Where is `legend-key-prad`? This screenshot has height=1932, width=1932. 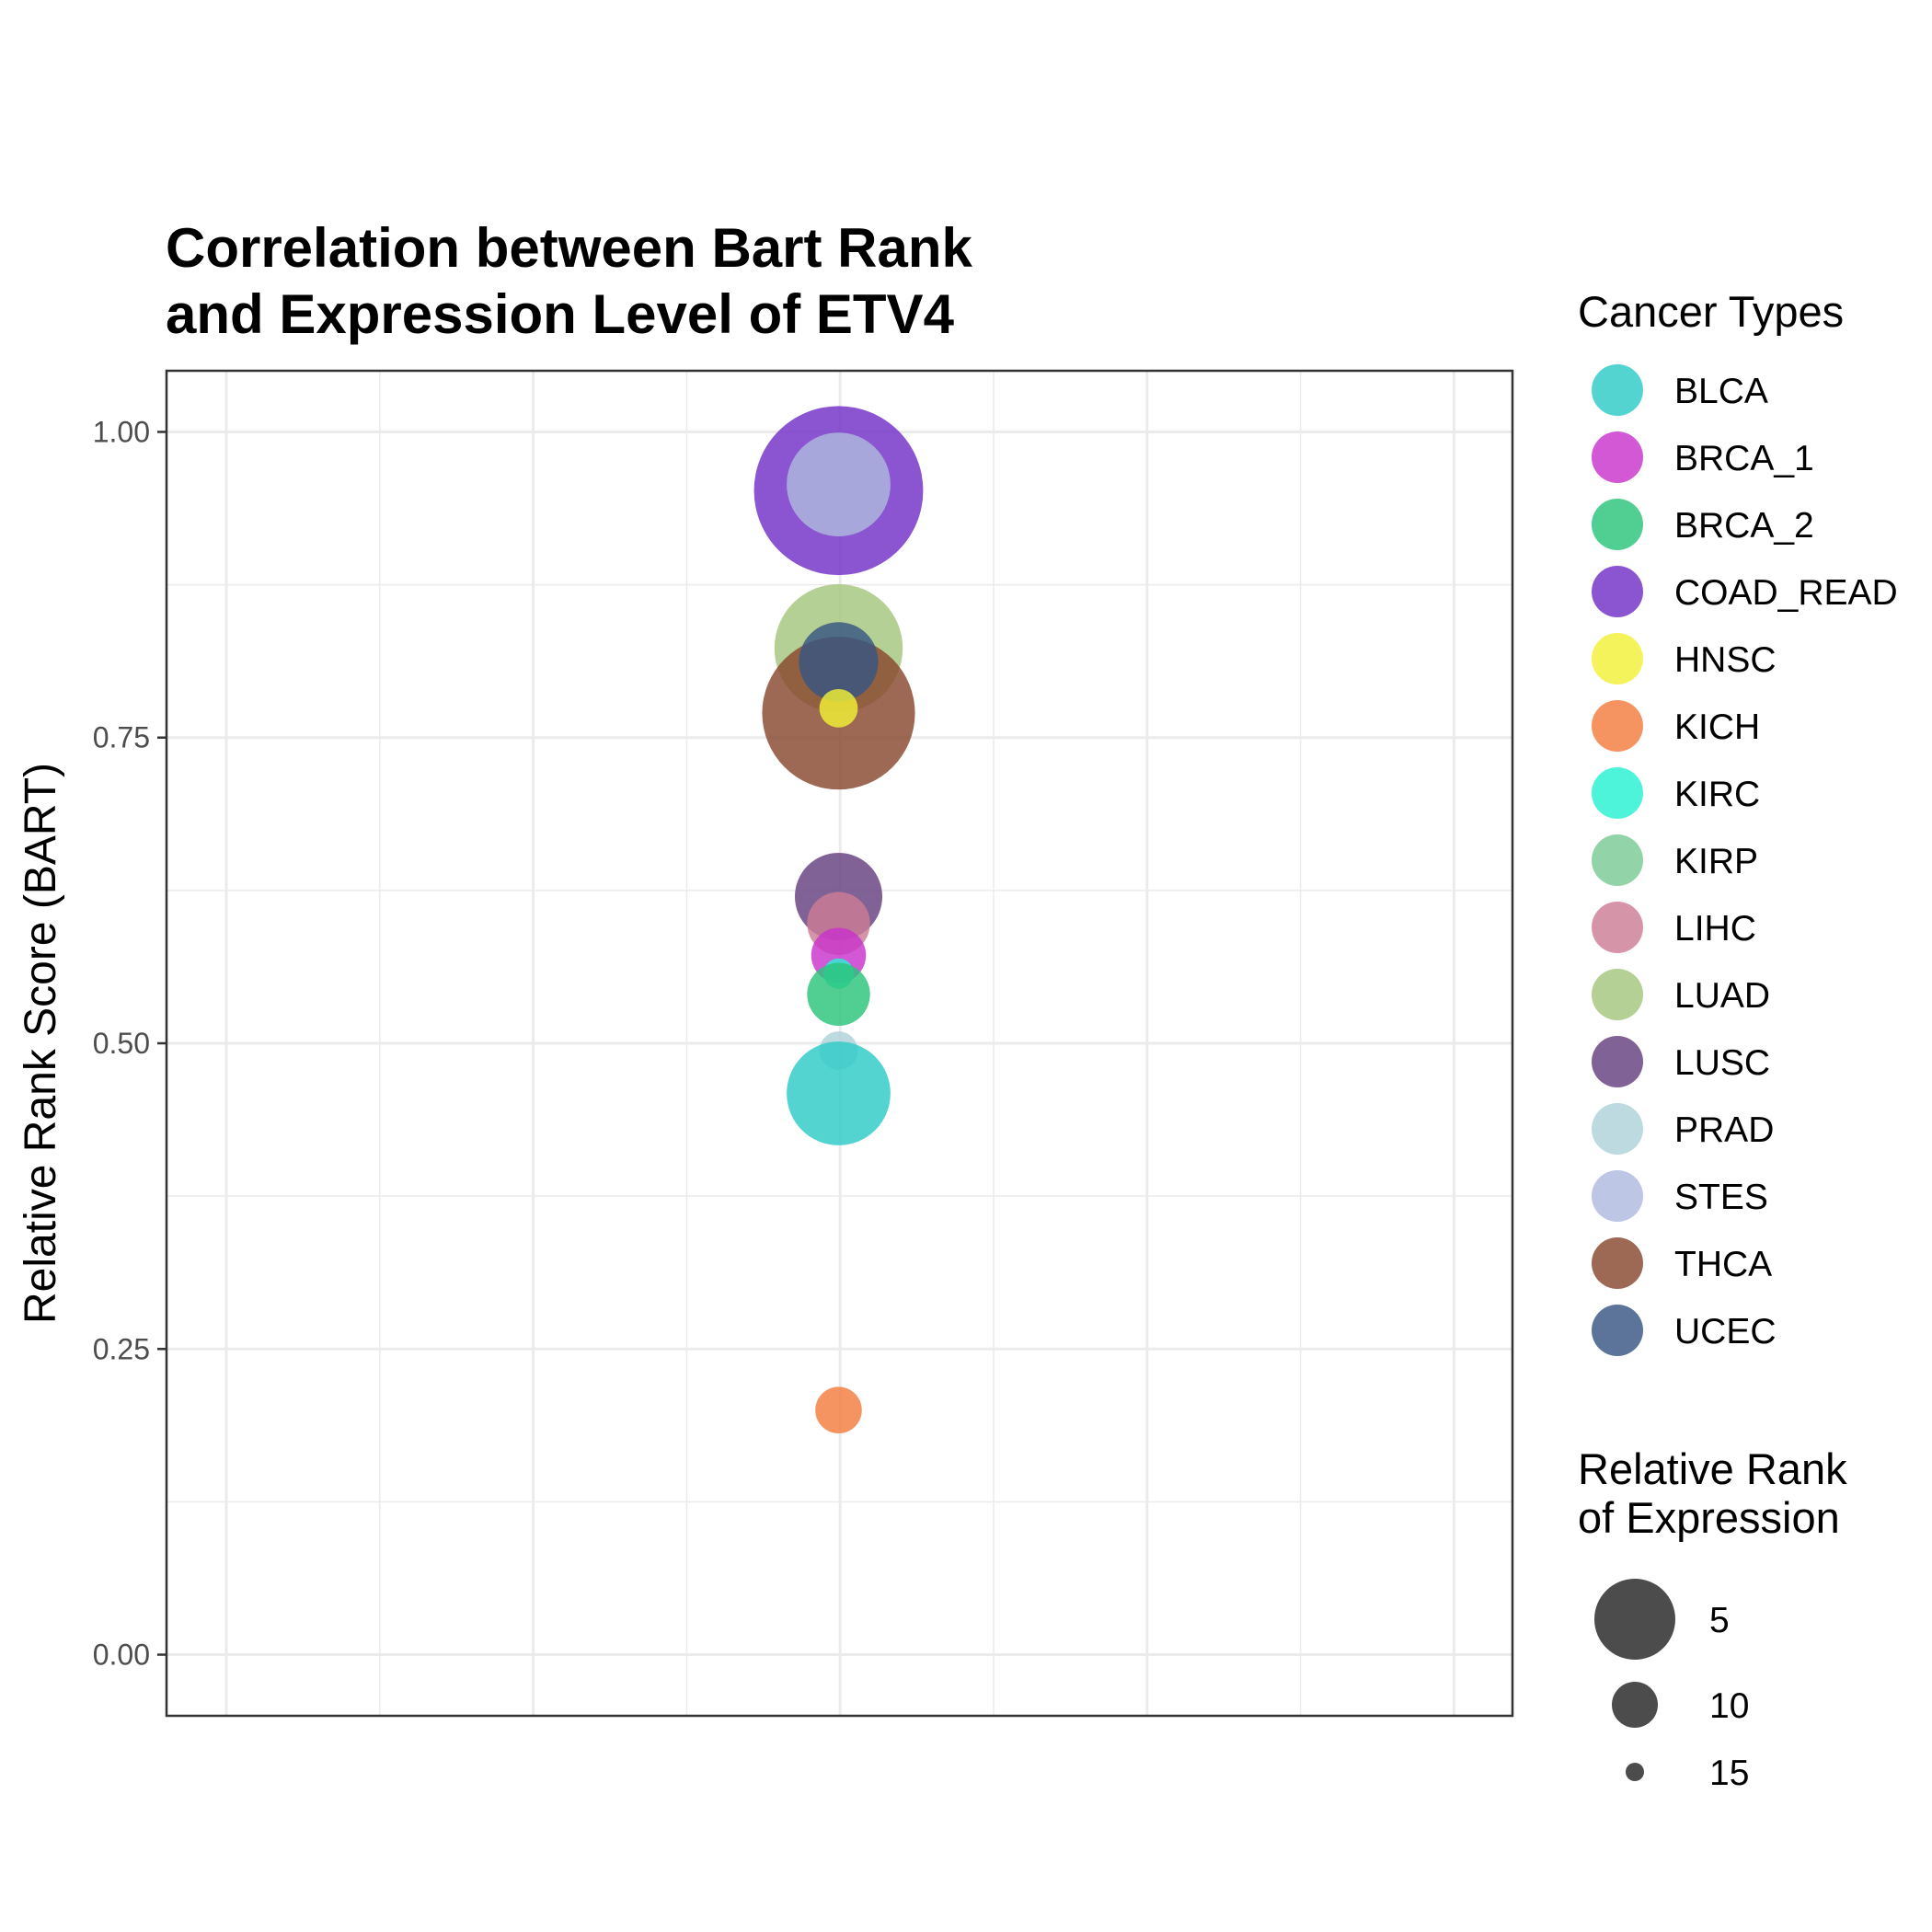 legend-key-prad is located at coordinates (1617, 1129).